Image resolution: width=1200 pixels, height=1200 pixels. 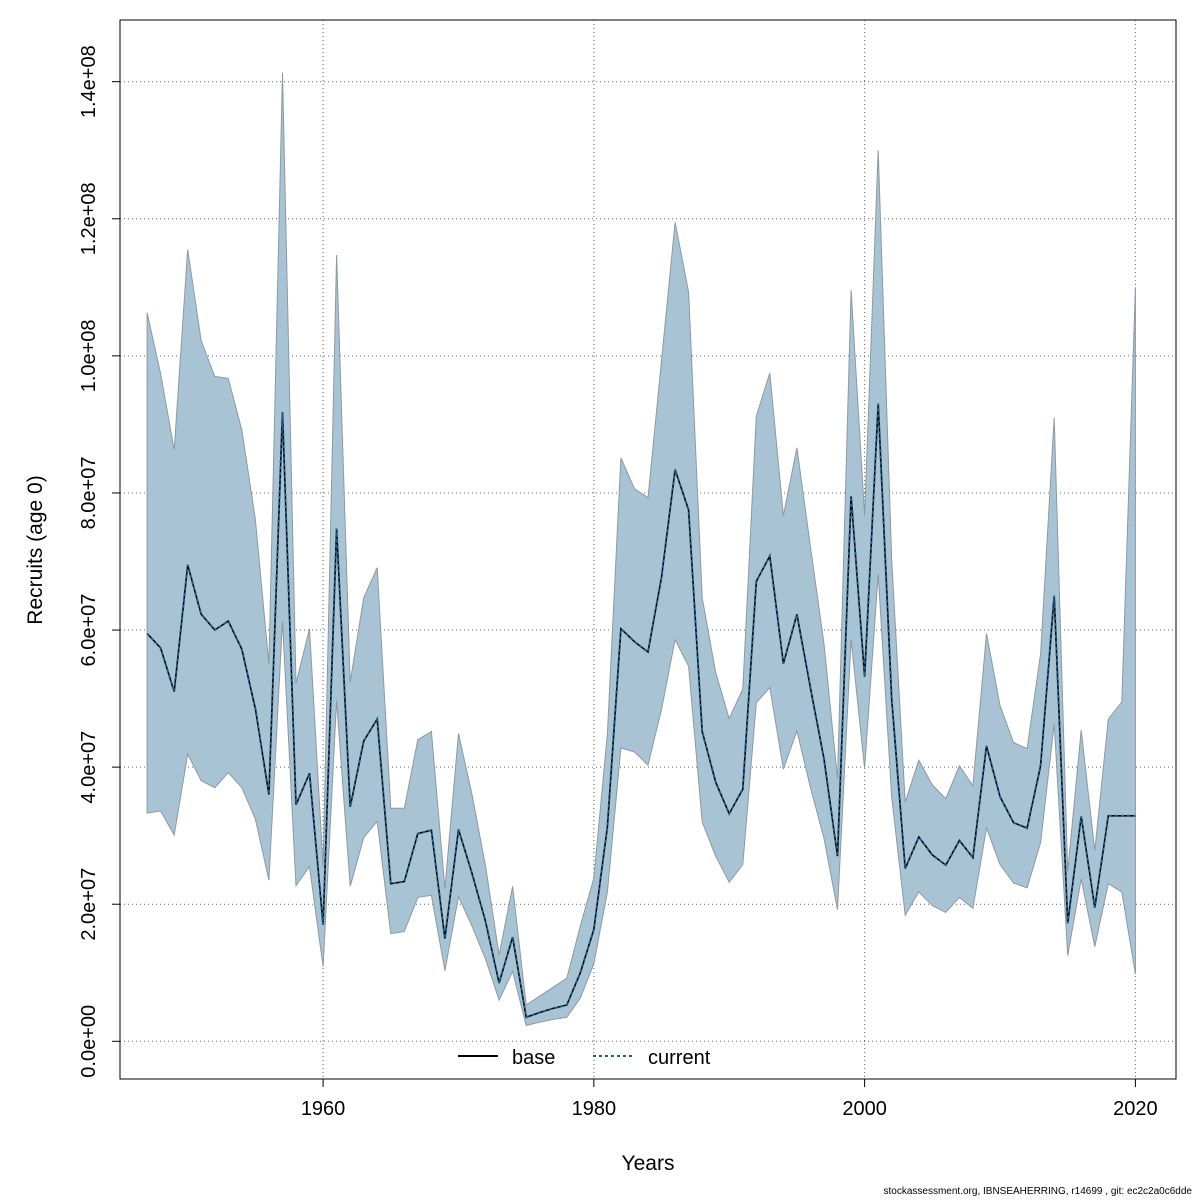 I want to click on legend: base current, so click(x=584, y=1058).